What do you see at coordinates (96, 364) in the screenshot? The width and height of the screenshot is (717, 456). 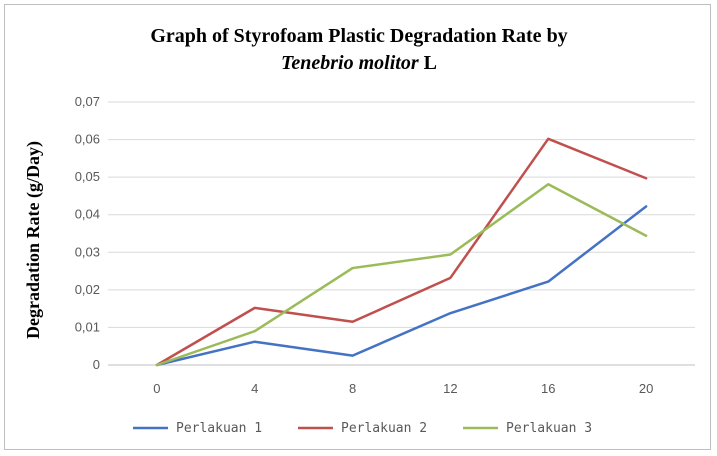 I see `y-tick-label: 0` at bounding box center [96, 364].